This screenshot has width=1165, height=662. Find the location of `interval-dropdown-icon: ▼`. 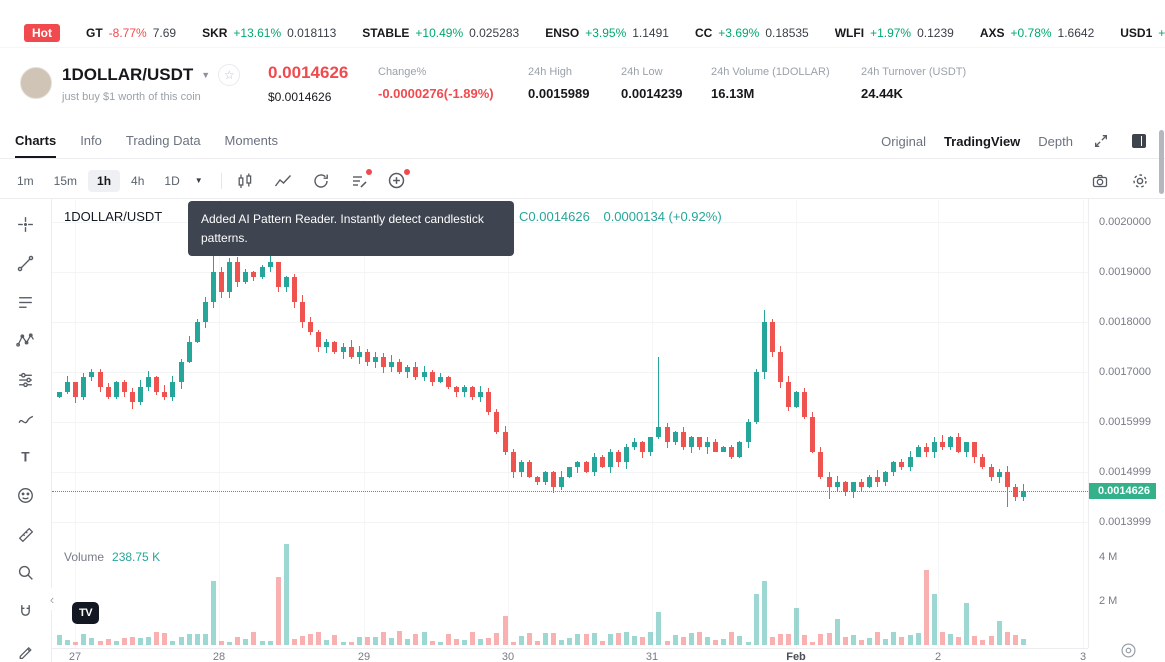

interval-dropdown-icon: ▼ is located at coordinates (198, 180).